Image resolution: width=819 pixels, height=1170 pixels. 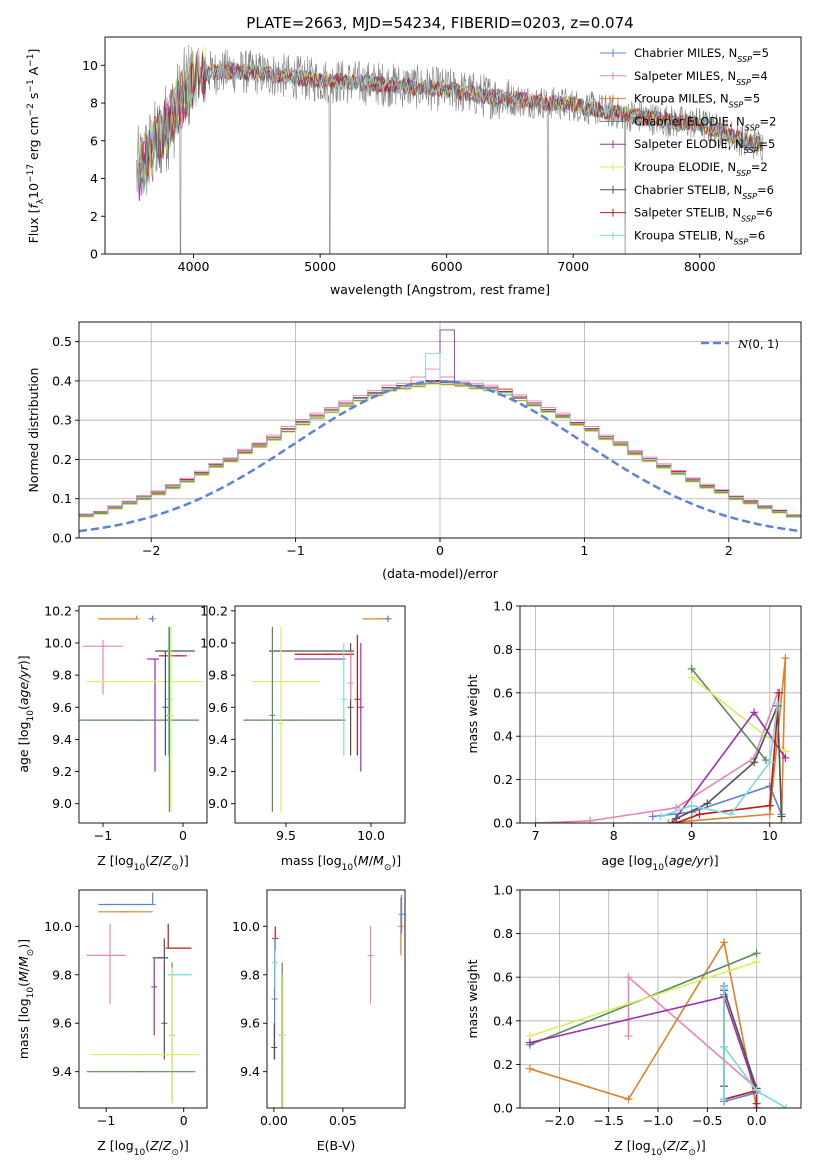 What do you see at coordinates (62, 341) in the screenshot?
I see `y-tick-label: 0.5` at bounding box center [62, 341].